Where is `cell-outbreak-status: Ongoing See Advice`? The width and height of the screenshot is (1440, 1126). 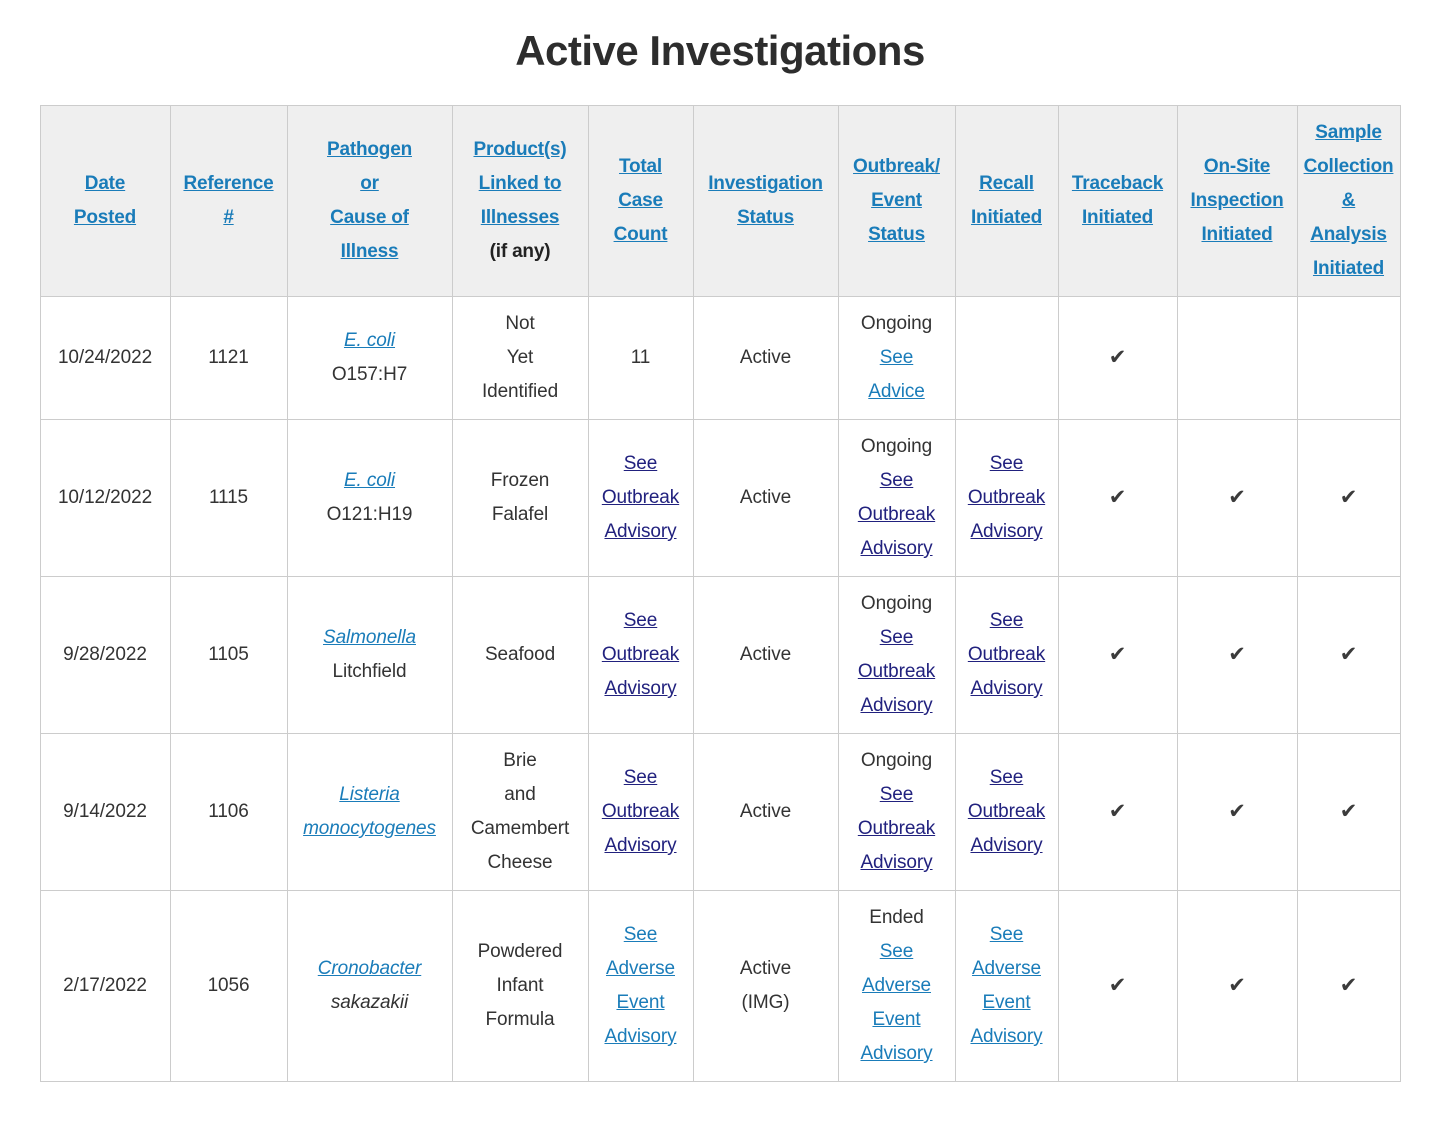
cell-outbreak-status: Ongoing See Advice is located at coordinates (896, 358).